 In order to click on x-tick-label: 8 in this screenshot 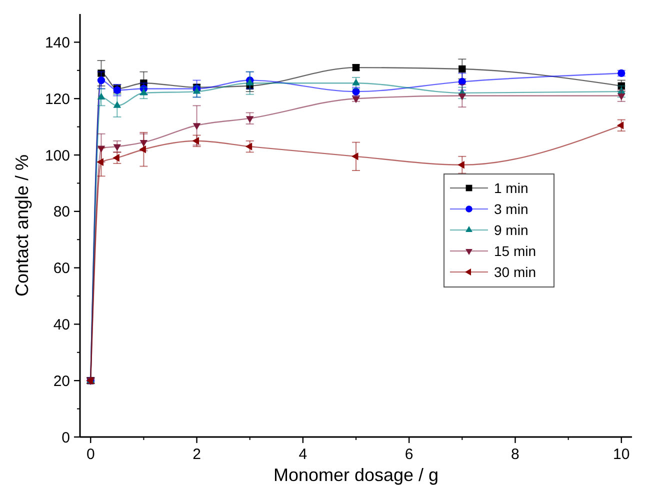, I will do `click(515, 454)`.